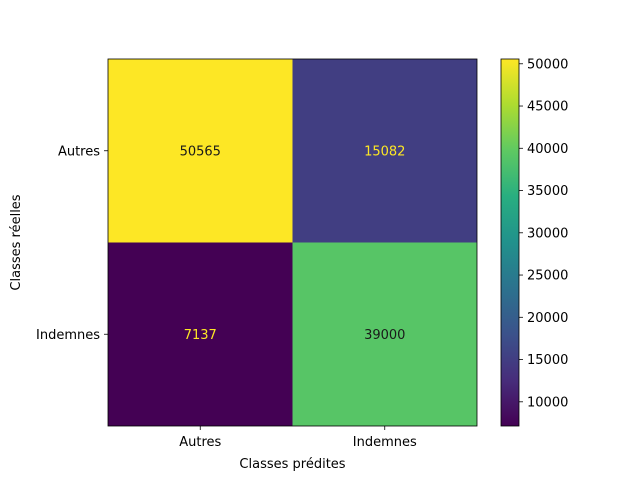 The height and width of the screenshot is (480, 640). I want to click on y-axis-ticks: Autres Indemnes, so click(72, 243).